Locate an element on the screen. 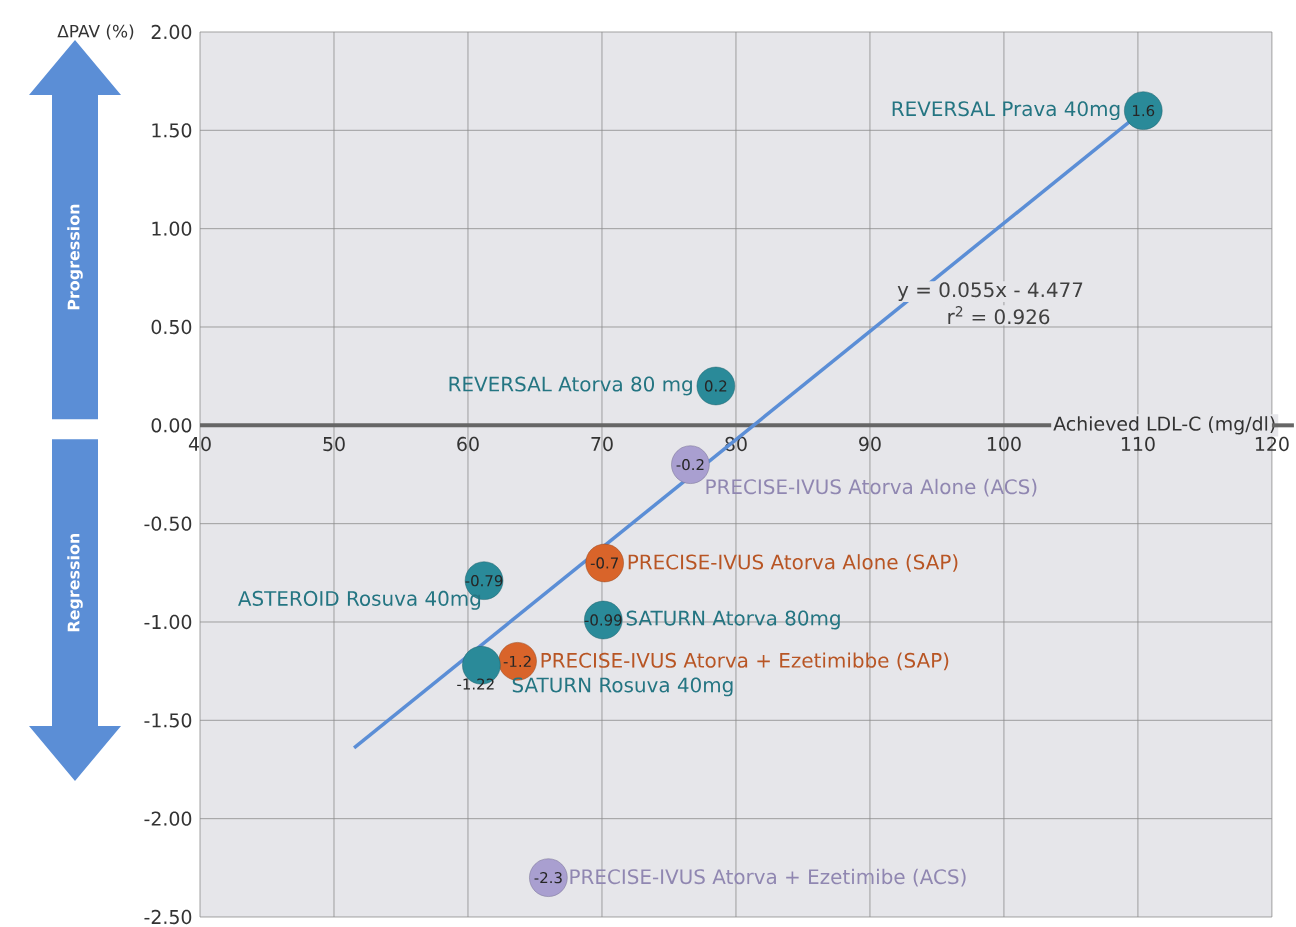 The height and width of the screenshot is (927, 1296). data-label: -0.99 is located at coordinates (603, 620).